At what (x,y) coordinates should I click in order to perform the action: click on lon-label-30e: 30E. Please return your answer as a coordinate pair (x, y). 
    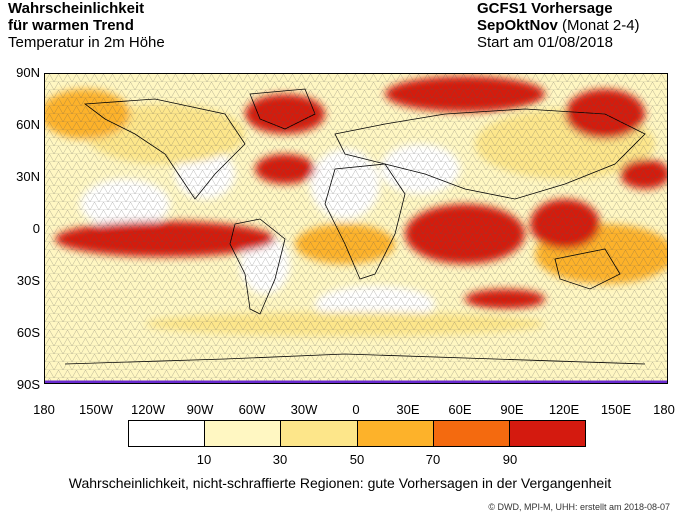
    Looking at the image, I should click on (408, 409).